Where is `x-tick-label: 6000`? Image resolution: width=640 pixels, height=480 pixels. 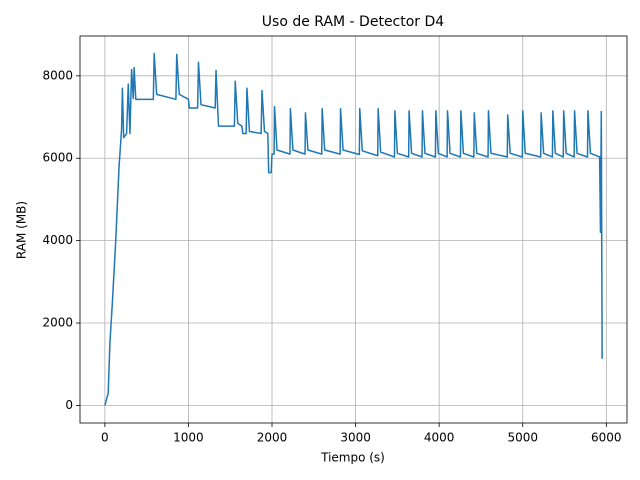
x-tick-label: 6000 is located at coordinates (606, 438).